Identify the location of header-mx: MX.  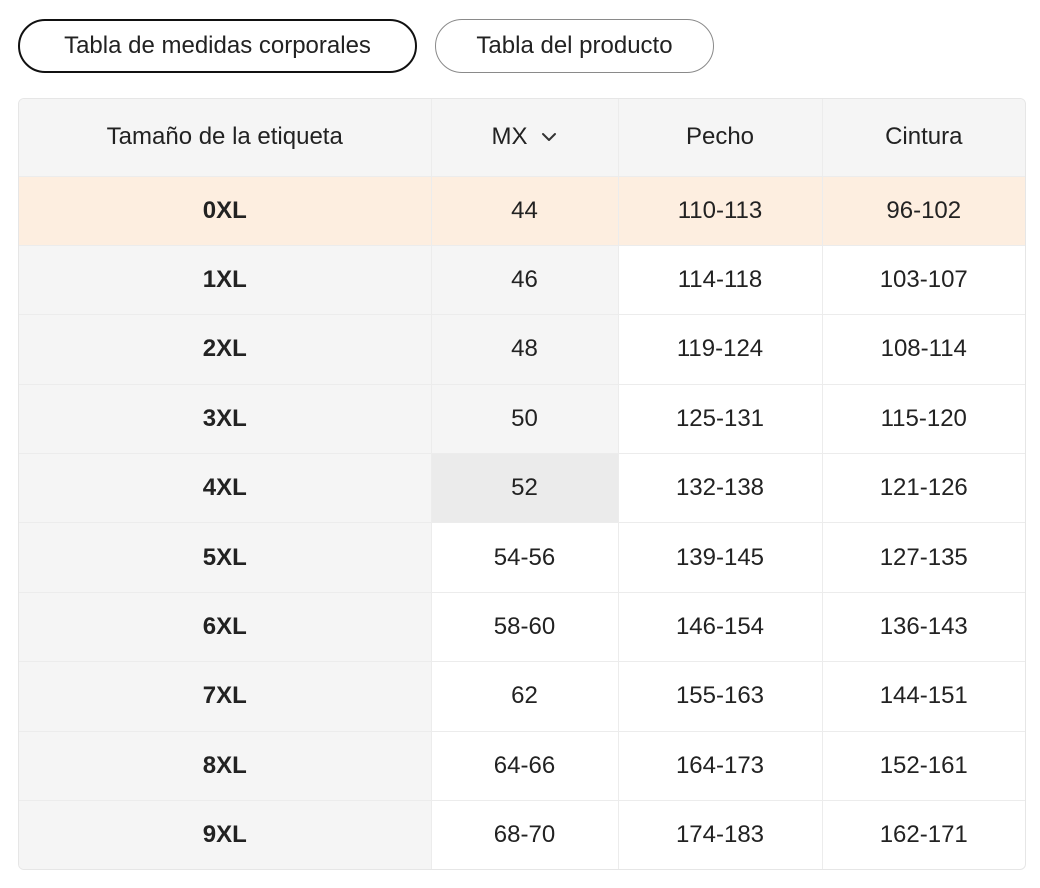
(525, 138).